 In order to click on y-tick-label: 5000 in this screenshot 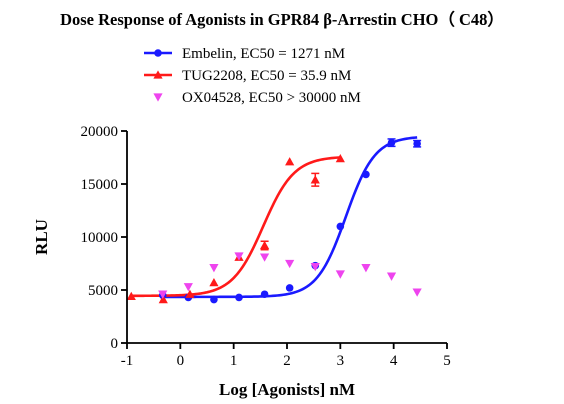, I will do `click(103, 291)`.